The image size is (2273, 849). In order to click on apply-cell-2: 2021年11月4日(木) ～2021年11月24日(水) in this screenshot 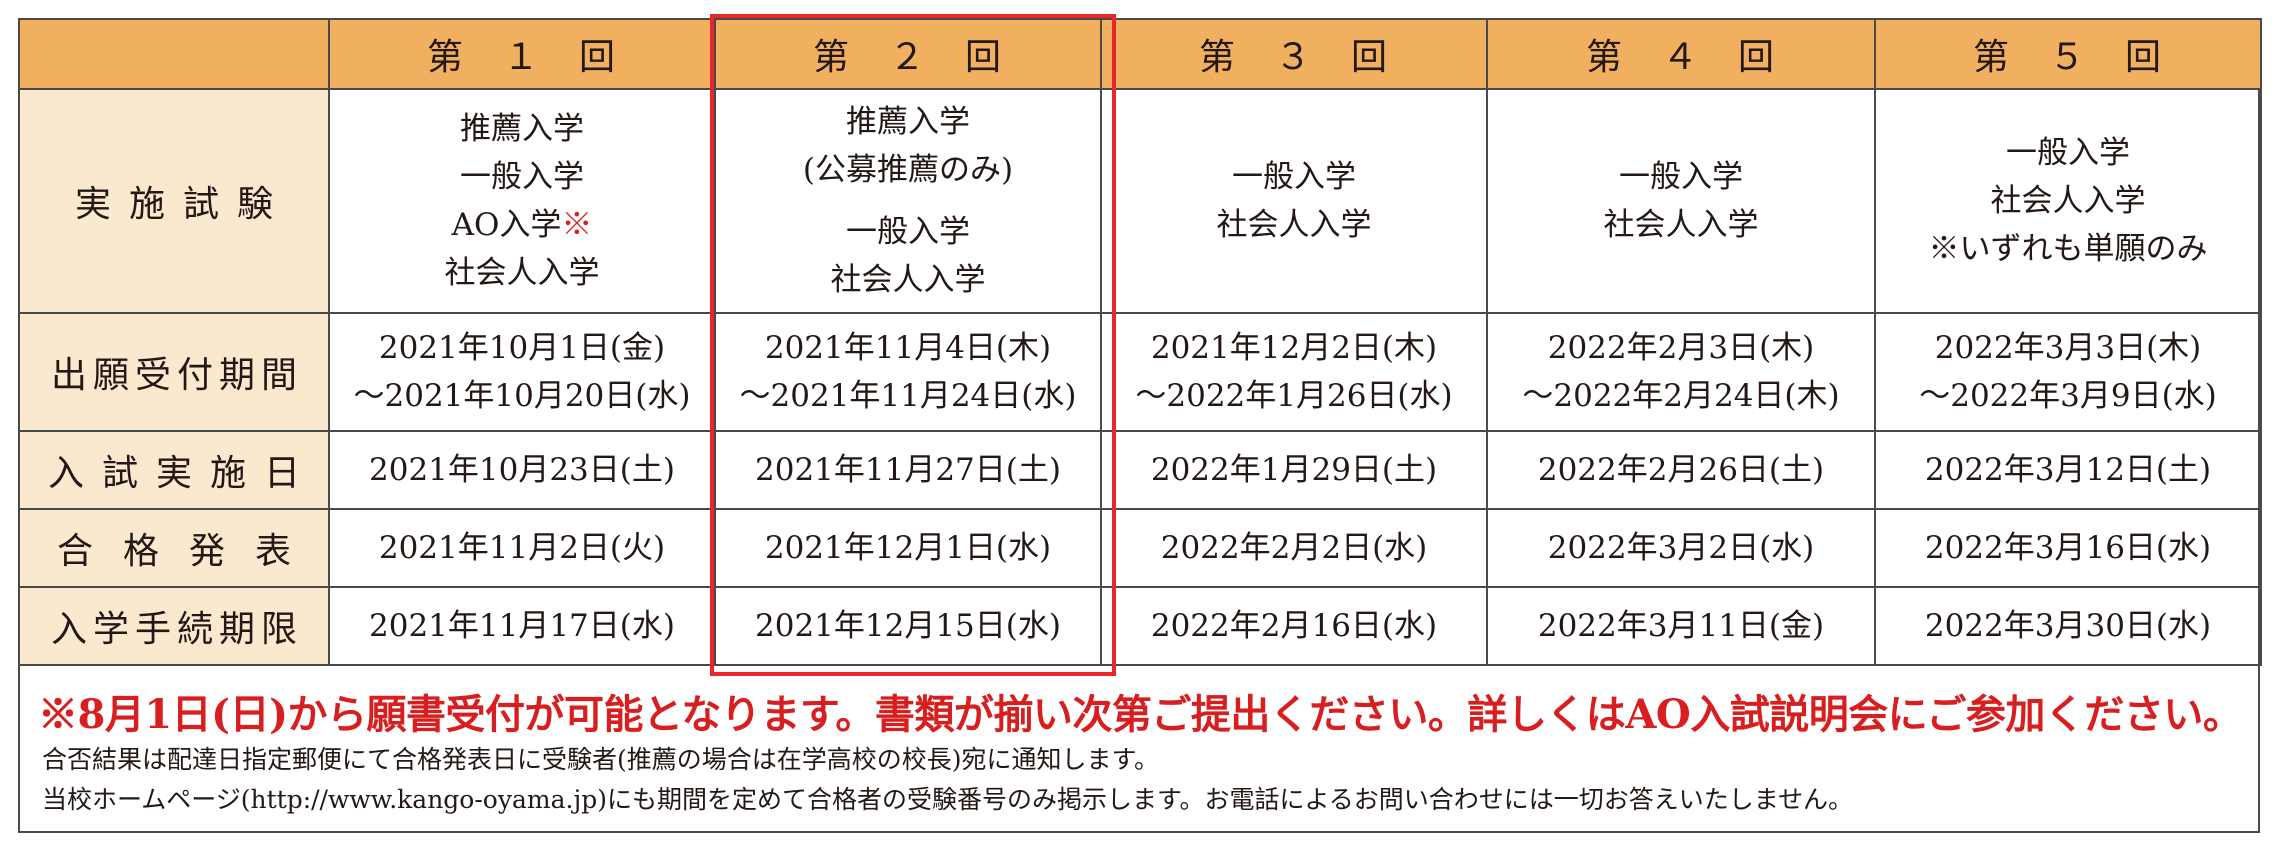, I will do `click(908, 372)`.